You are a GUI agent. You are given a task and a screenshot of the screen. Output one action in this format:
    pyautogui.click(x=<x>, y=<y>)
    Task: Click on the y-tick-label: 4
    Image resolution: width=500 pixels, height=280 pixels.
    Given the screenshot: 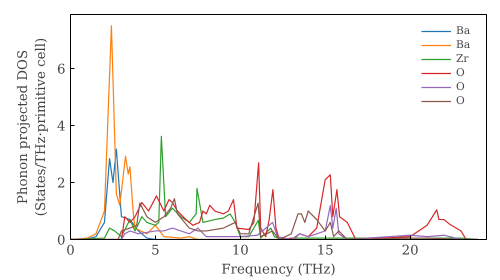 What is the action you would take?
    pyautogui.click(x=61, y=127)
    